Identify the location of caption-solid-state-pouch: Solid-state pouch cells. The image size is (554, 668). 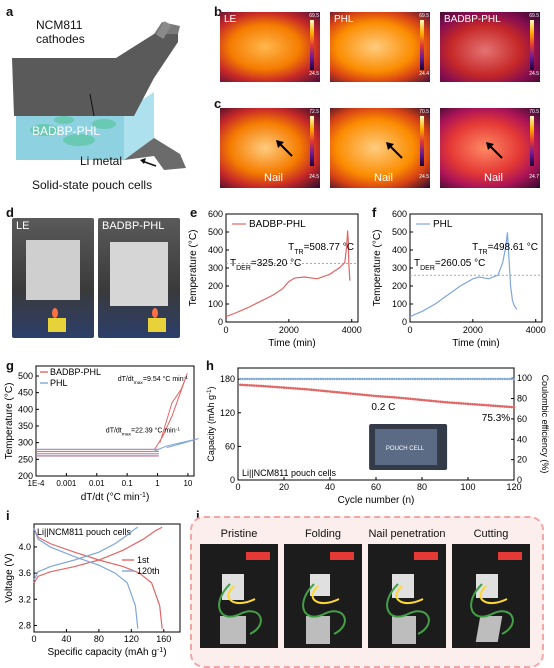
(92, 185).